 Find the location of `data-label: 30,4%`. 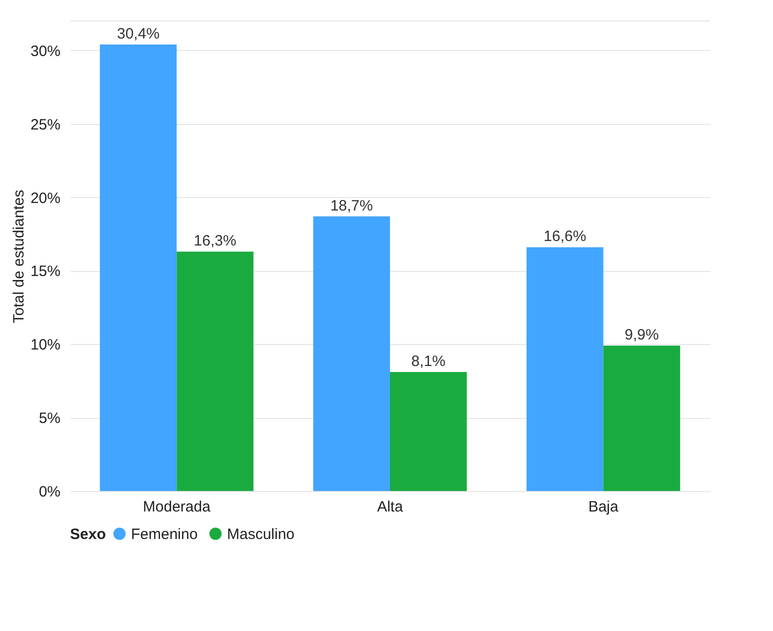

data-label: 30,4% is located at coordinates (138, 34).